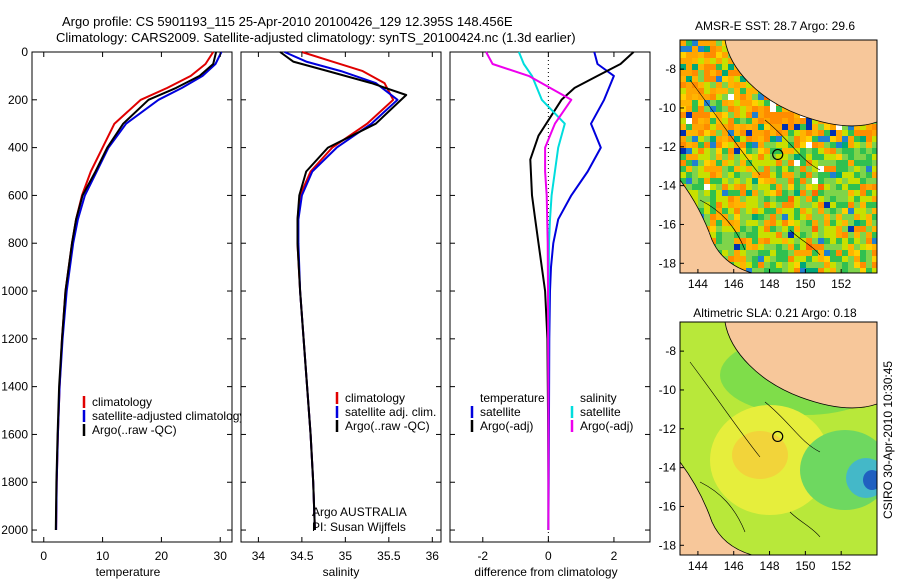 This screenshot has height=580, width=900. I want to click on legend-label-climatology: climatology, so click(375, 398).